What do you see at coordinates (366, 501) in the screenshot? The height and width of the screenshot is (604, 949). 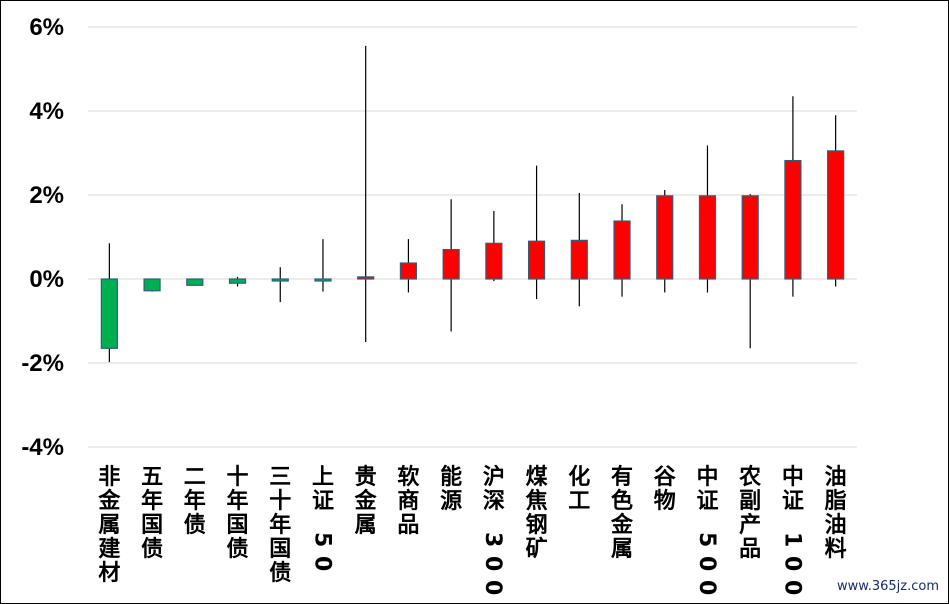 I see `x-category-label: 贵金属` at bounding box center [366, 501].